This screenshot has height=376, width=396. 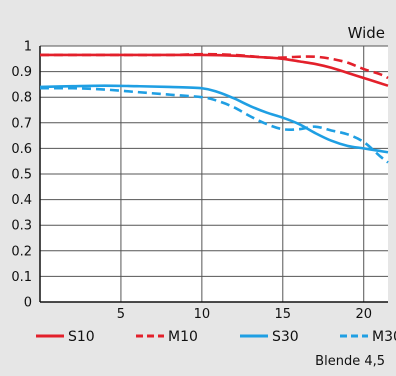 I want to click on y-tick-label: 0.7, so click(x=21, y=123).